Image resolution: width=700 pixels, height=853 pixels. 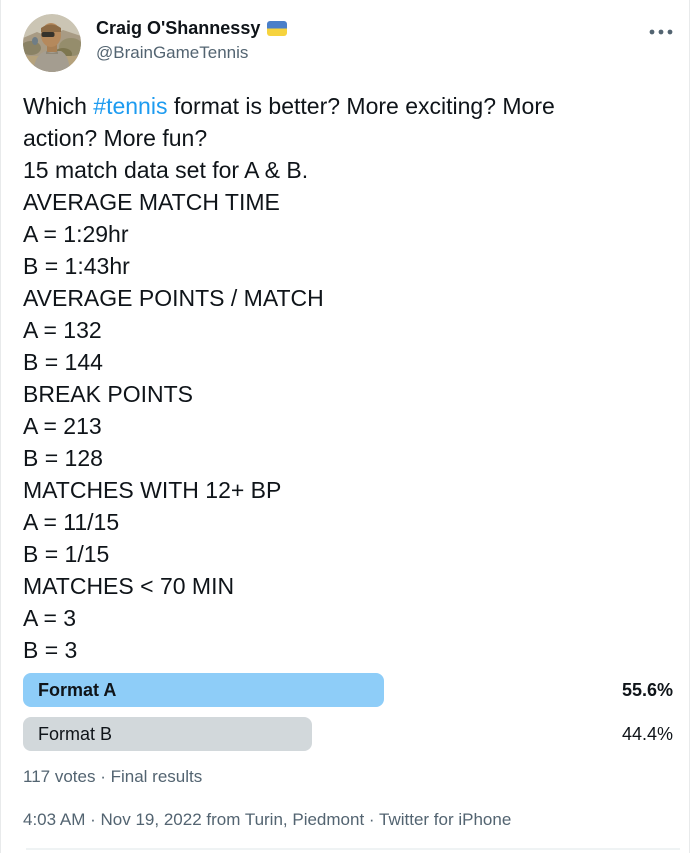 I want to click on name-row: Craig O'Shannessy, so click(x=192, y=28).